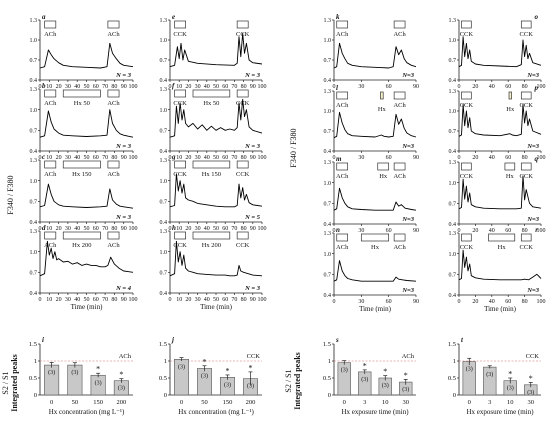 Image resolution: width=550 pixels, height=442 pixels. Describe the element at coordinates (338, 17) in the screenshot. I see `panel-letter: k` at that location.